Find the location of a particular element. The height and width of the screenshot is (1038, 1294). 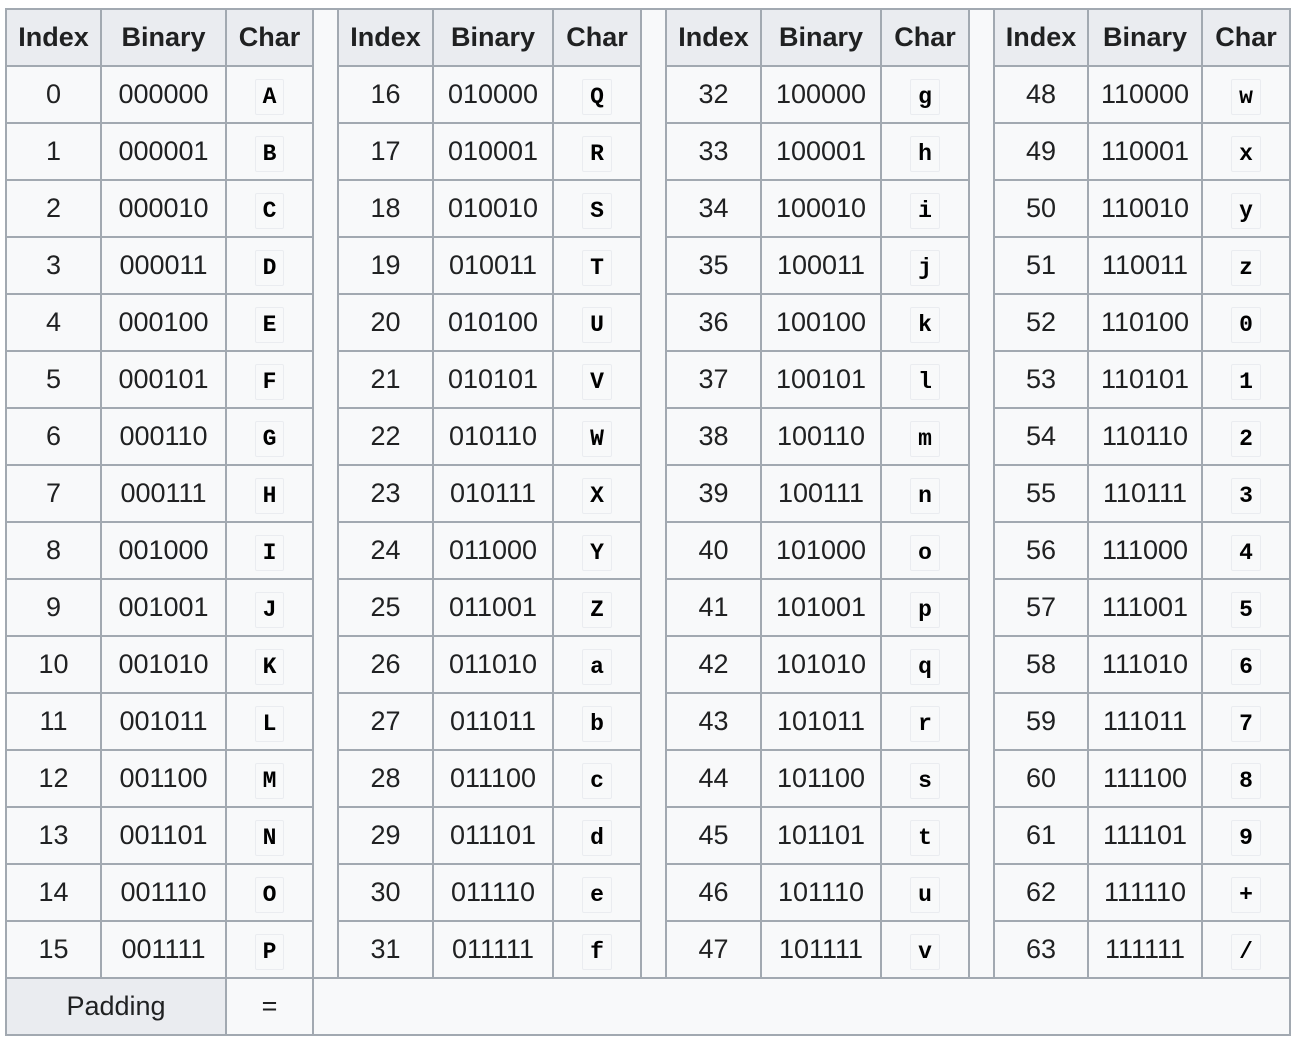

binary-cell: 101110 is located at coordinates (821, 892).